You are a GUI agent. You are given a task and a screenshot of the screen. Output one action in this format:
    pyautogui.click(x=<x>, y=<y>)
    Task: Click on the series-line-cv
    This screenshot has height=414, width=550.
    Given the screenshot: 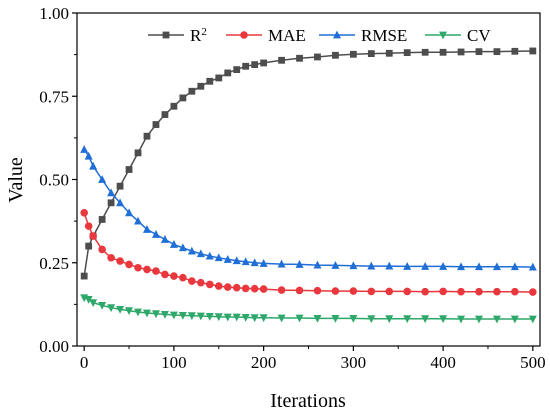 What is the action you would take?
    pyautogui.click(x=308, y=308)
    